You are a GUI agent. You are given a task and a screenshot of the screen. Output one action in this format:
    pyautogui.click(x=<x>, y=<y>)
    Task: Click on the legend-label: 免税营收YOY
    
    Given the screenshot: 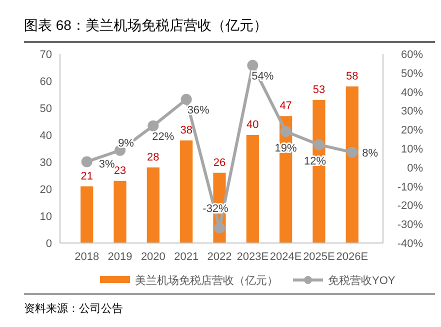 What is the action you would take?
    pyautogui.click(x=362, y=280)
    